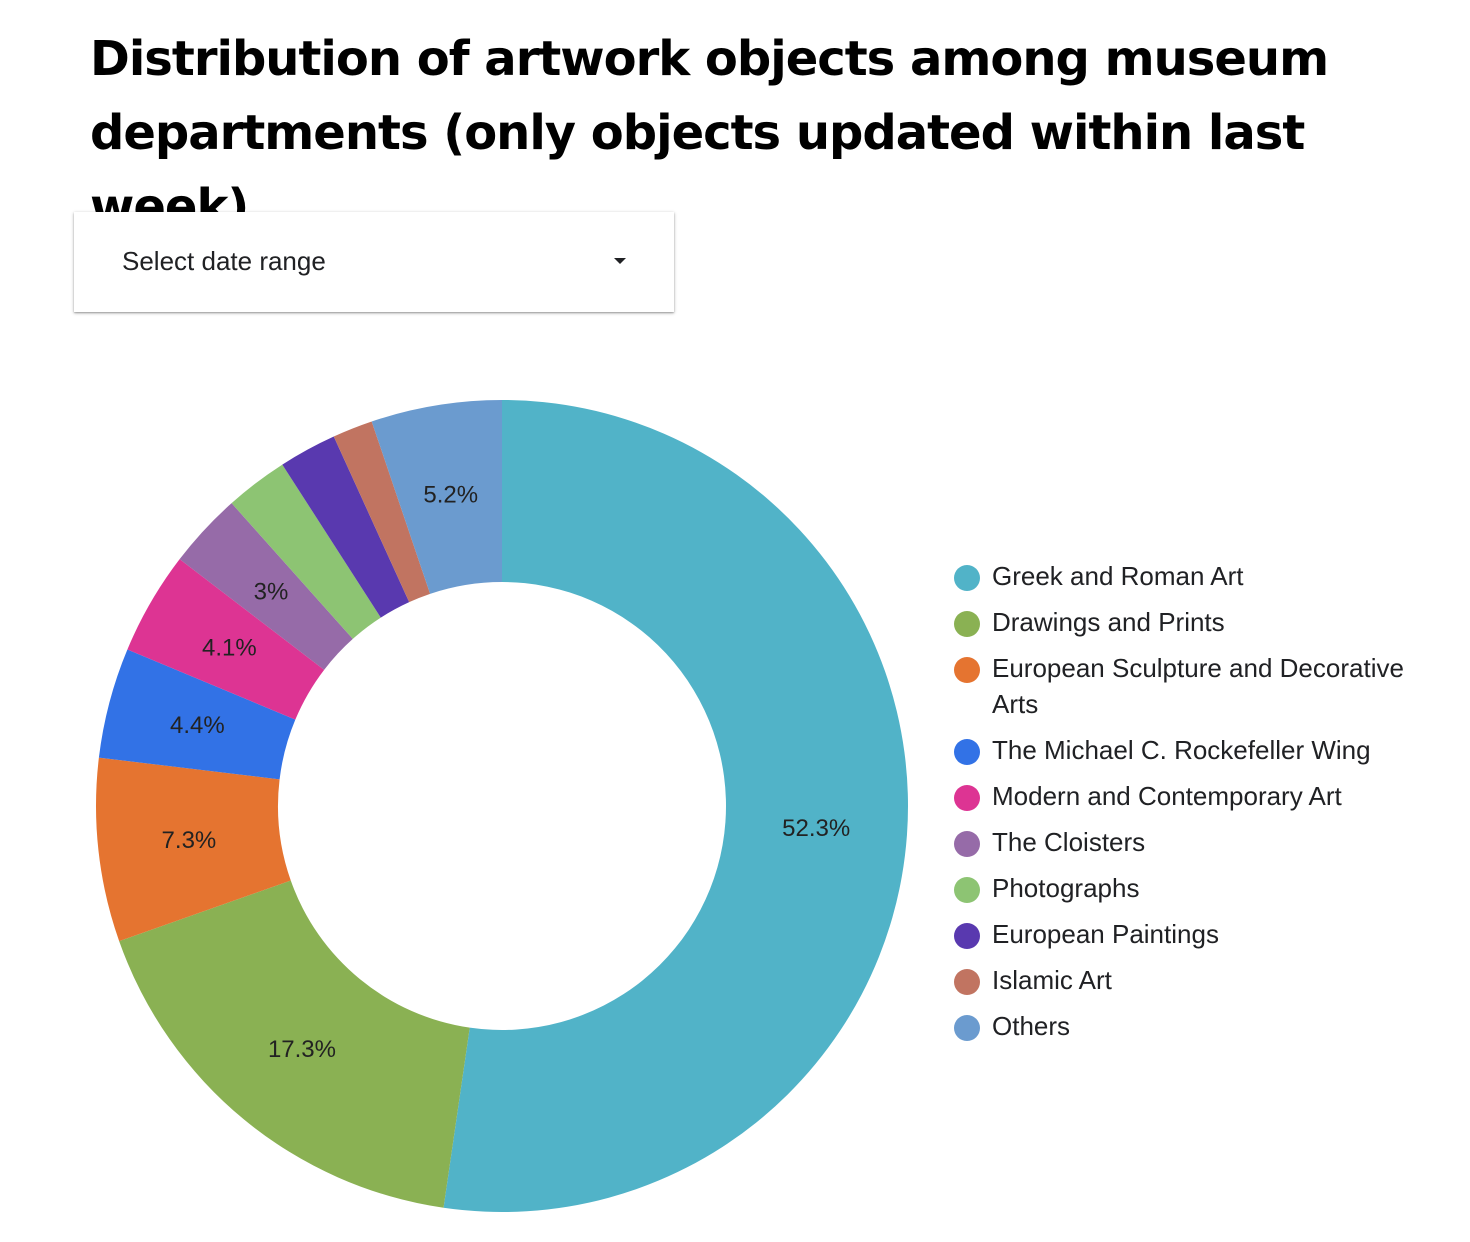 The image size is (1470, 1242). Describe the element at coordinates (1031, 1026) in the screenshot. I see `legend-label: Others` at that location.